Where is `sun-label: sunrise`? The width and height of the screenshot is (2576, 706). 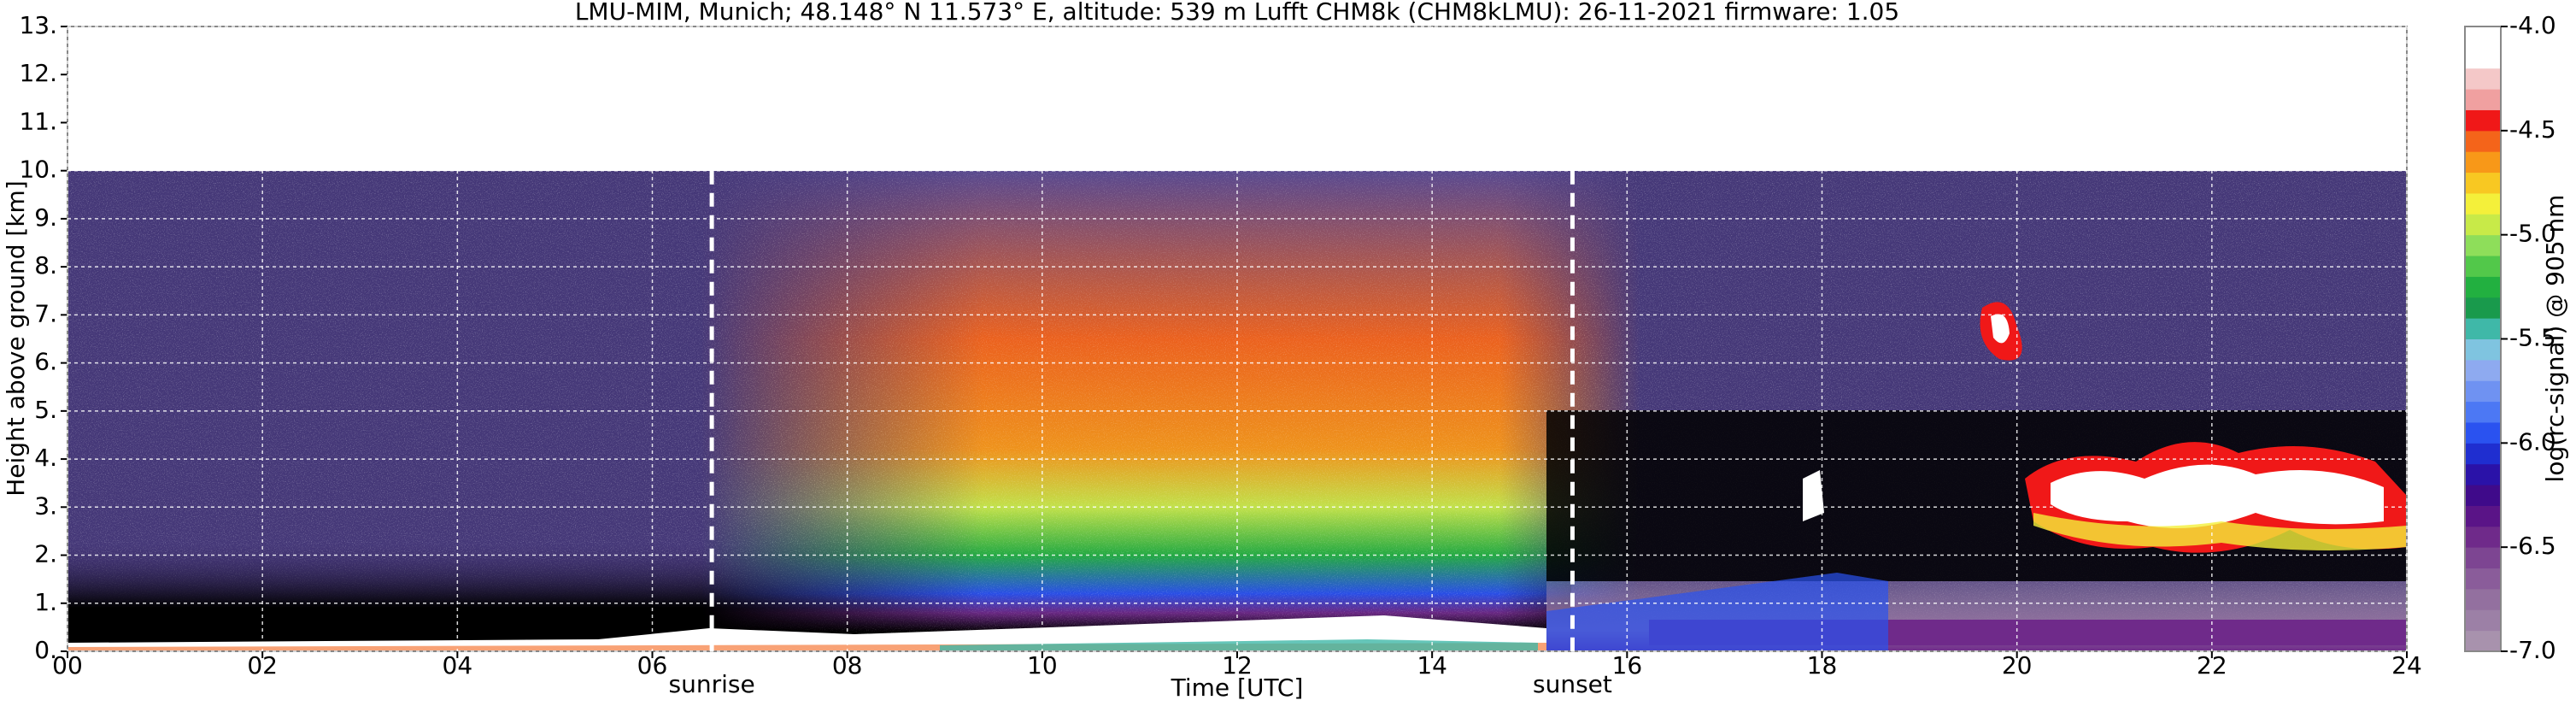
sun-label: sunrise is located at coordinates (711, 684).